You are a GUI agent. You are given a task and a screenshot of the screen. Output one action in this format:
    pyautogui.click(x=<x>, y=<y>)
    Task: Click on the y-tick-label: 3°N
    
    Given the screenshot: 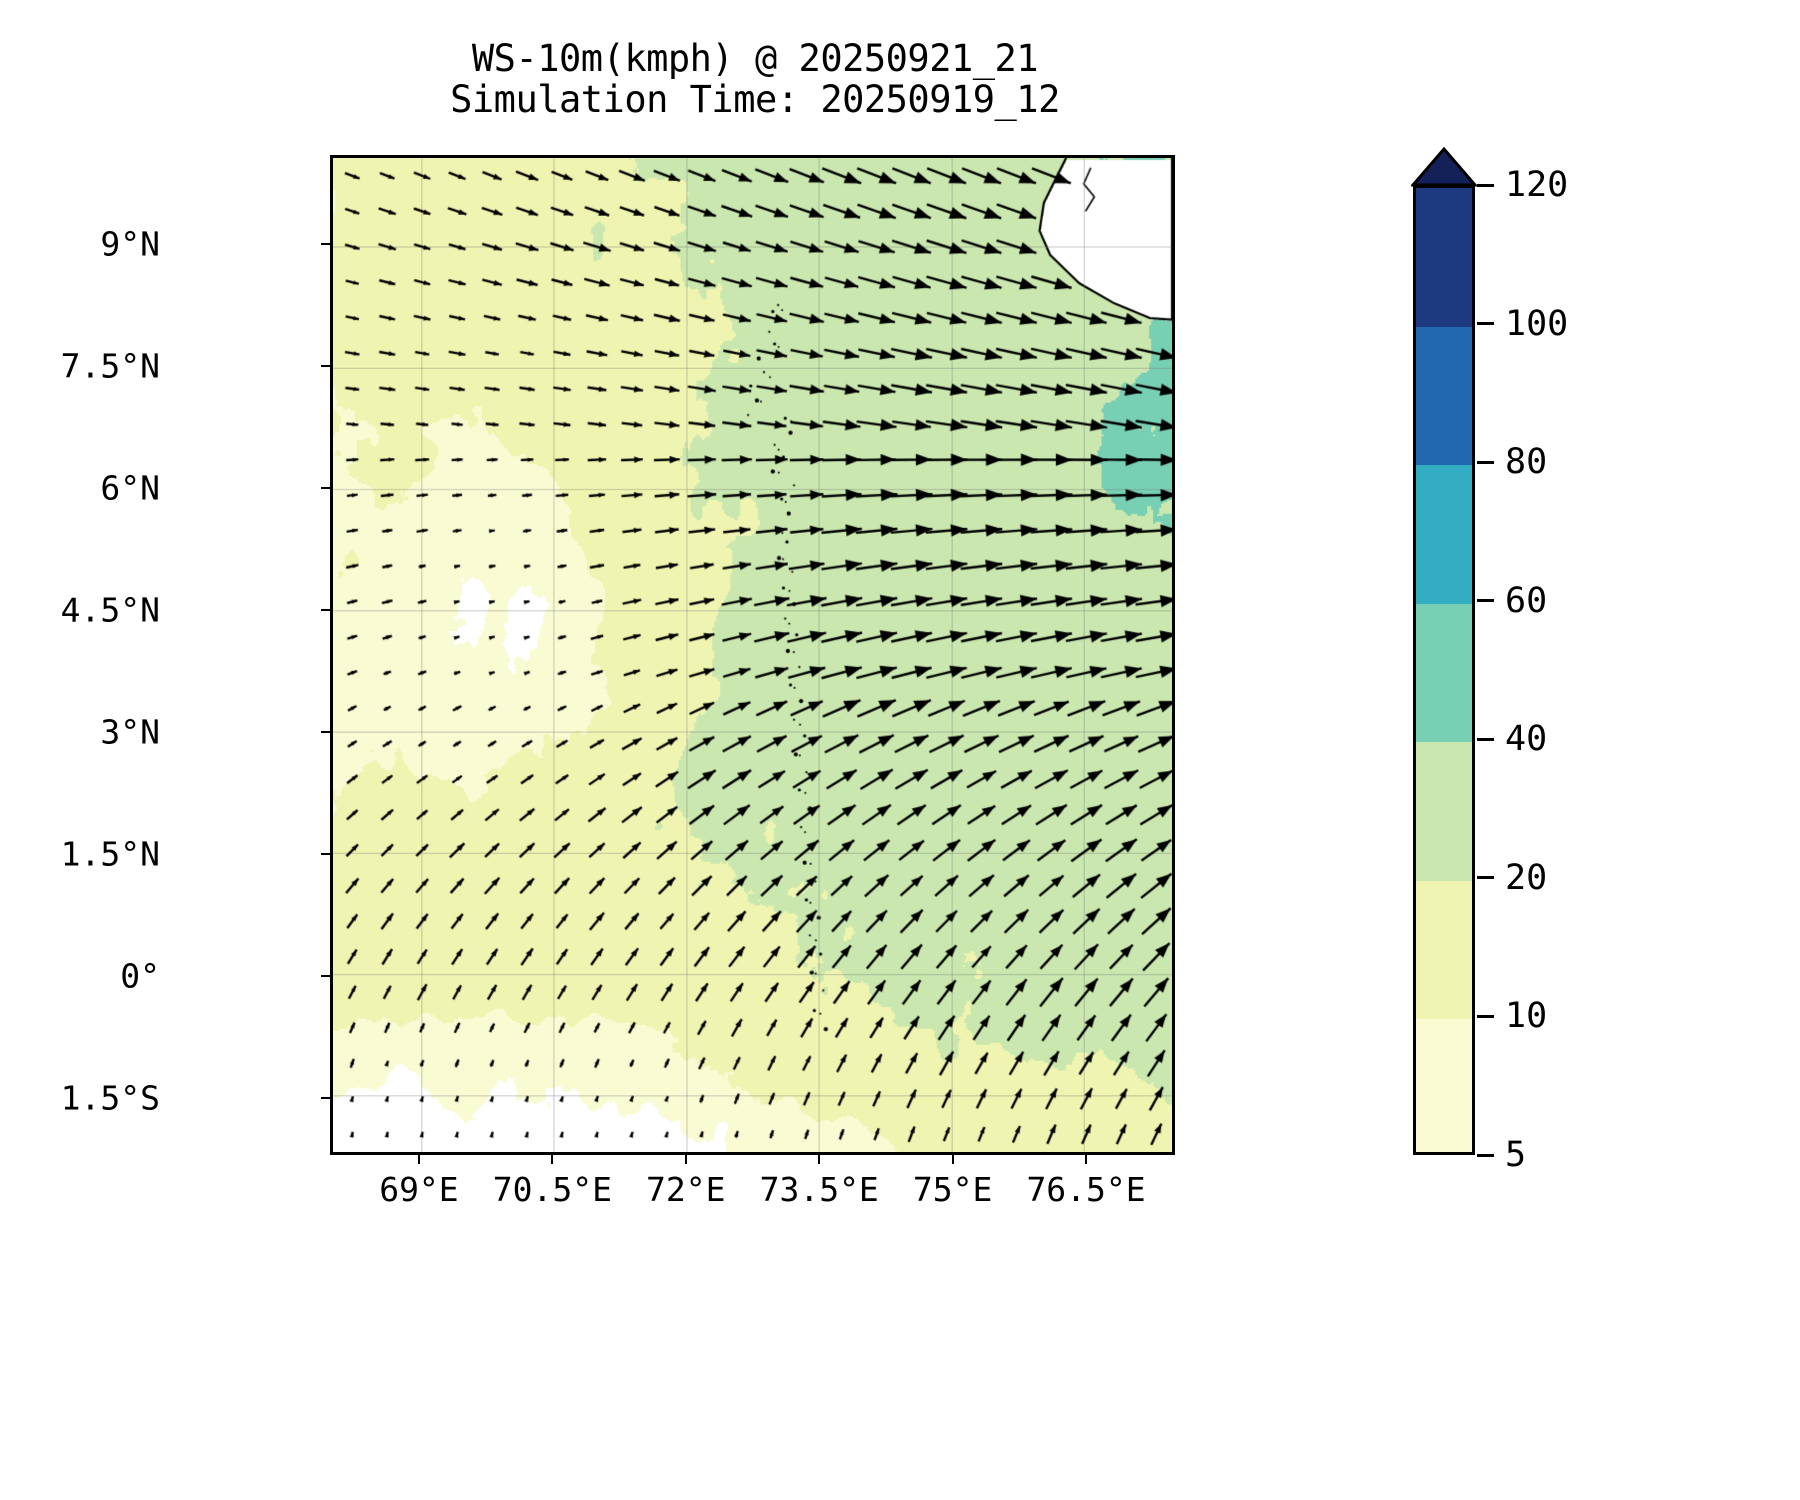 What is the action you would take?
    pyautogui.click(x=130, y=732)
    